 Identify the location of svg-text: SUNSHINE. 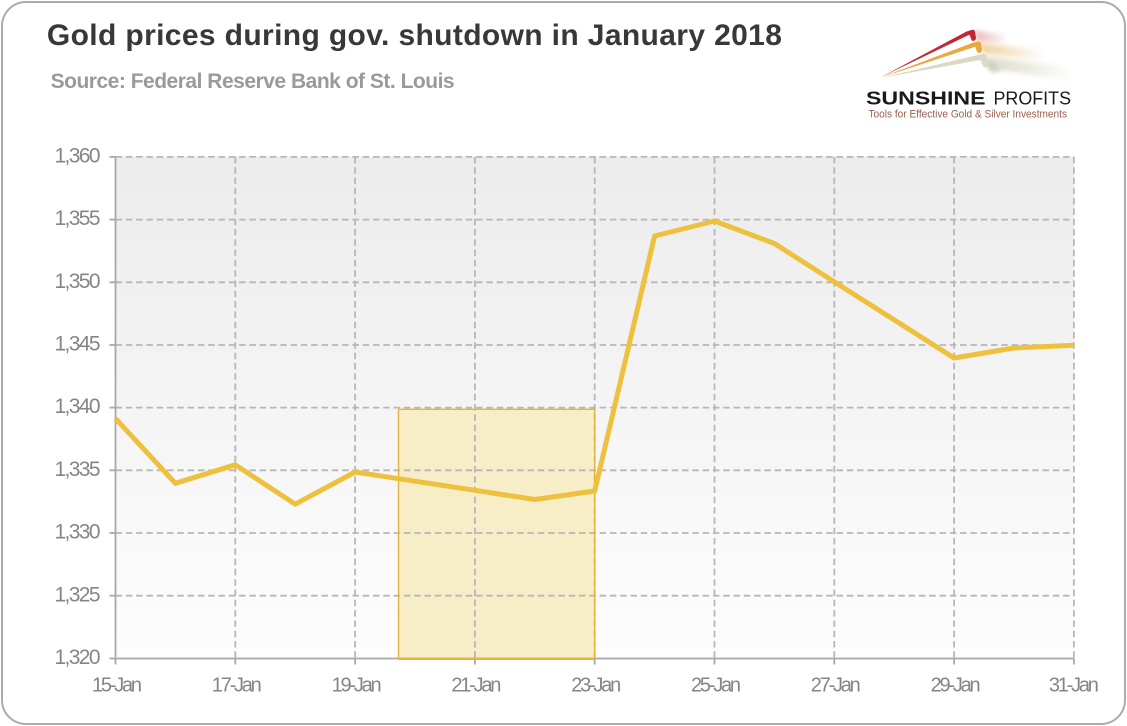
(926, 98).